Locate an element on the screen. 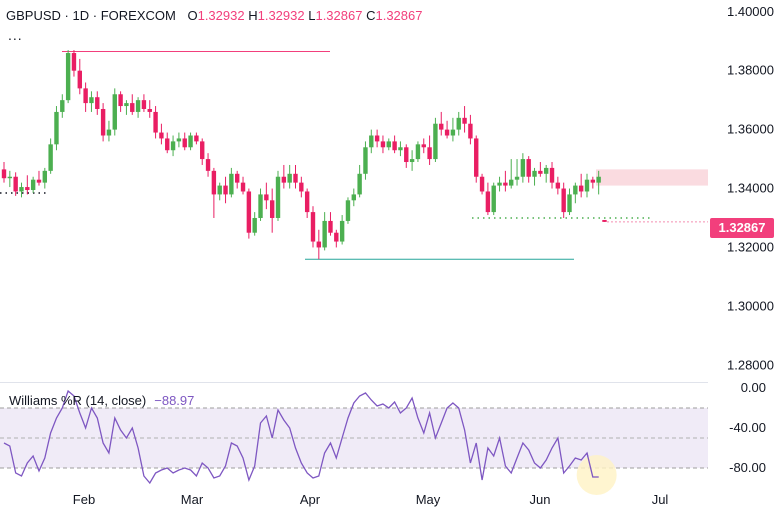  price-axis-tick: 1.40000 is located at coordinates (750, 11).